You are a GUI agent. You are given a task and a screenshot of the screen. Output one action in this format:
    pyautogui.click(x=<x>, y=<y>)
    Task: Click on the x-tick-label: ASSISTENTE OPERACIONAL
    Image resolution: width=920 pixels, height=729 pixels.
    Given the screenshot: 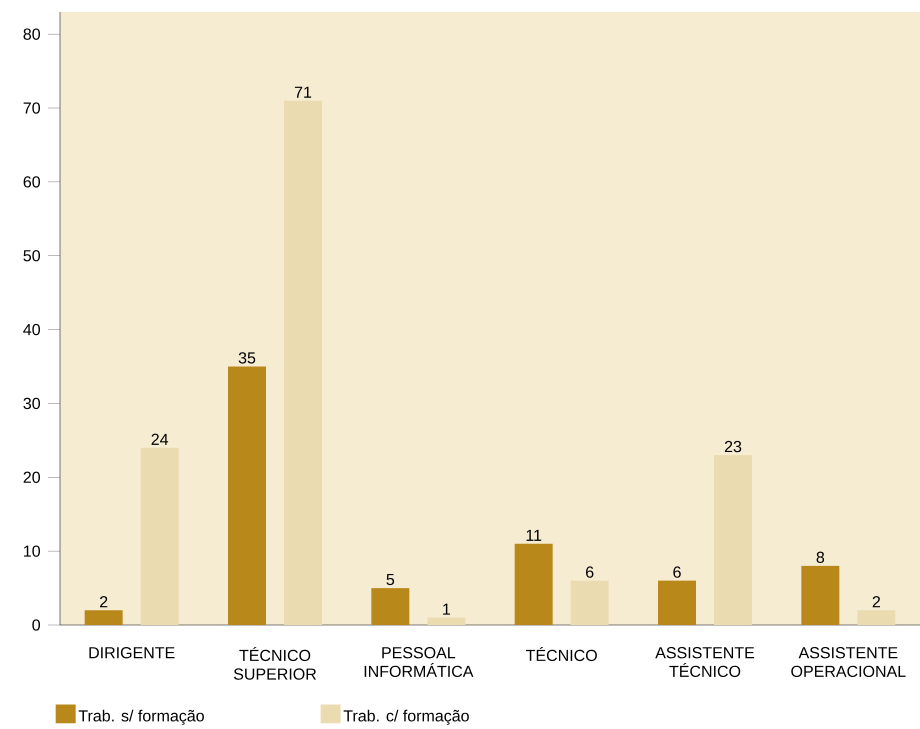 What is the action you would take?
    pyautogui.click(x=848, y=662)
    